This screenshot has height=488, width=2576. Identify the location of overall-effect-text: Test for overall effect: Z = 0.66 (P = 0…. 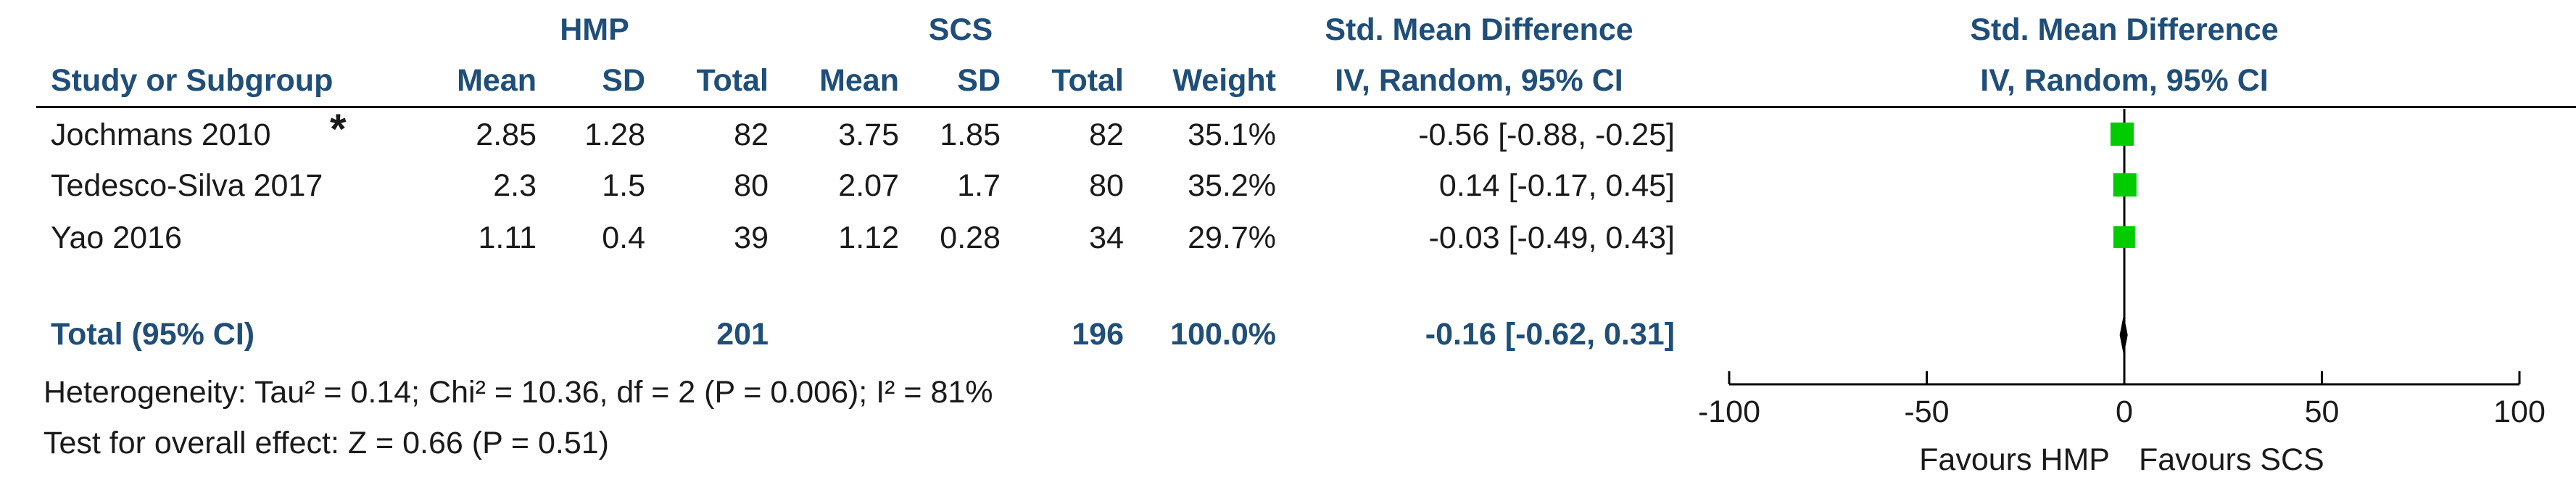
(327, 443).